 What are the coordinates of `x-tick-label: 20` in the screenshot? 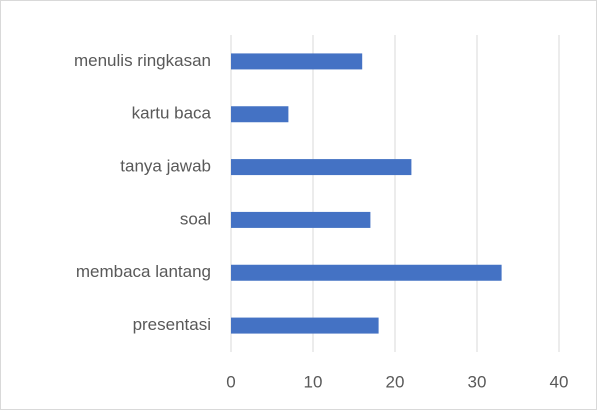 It's located at (395, 381).